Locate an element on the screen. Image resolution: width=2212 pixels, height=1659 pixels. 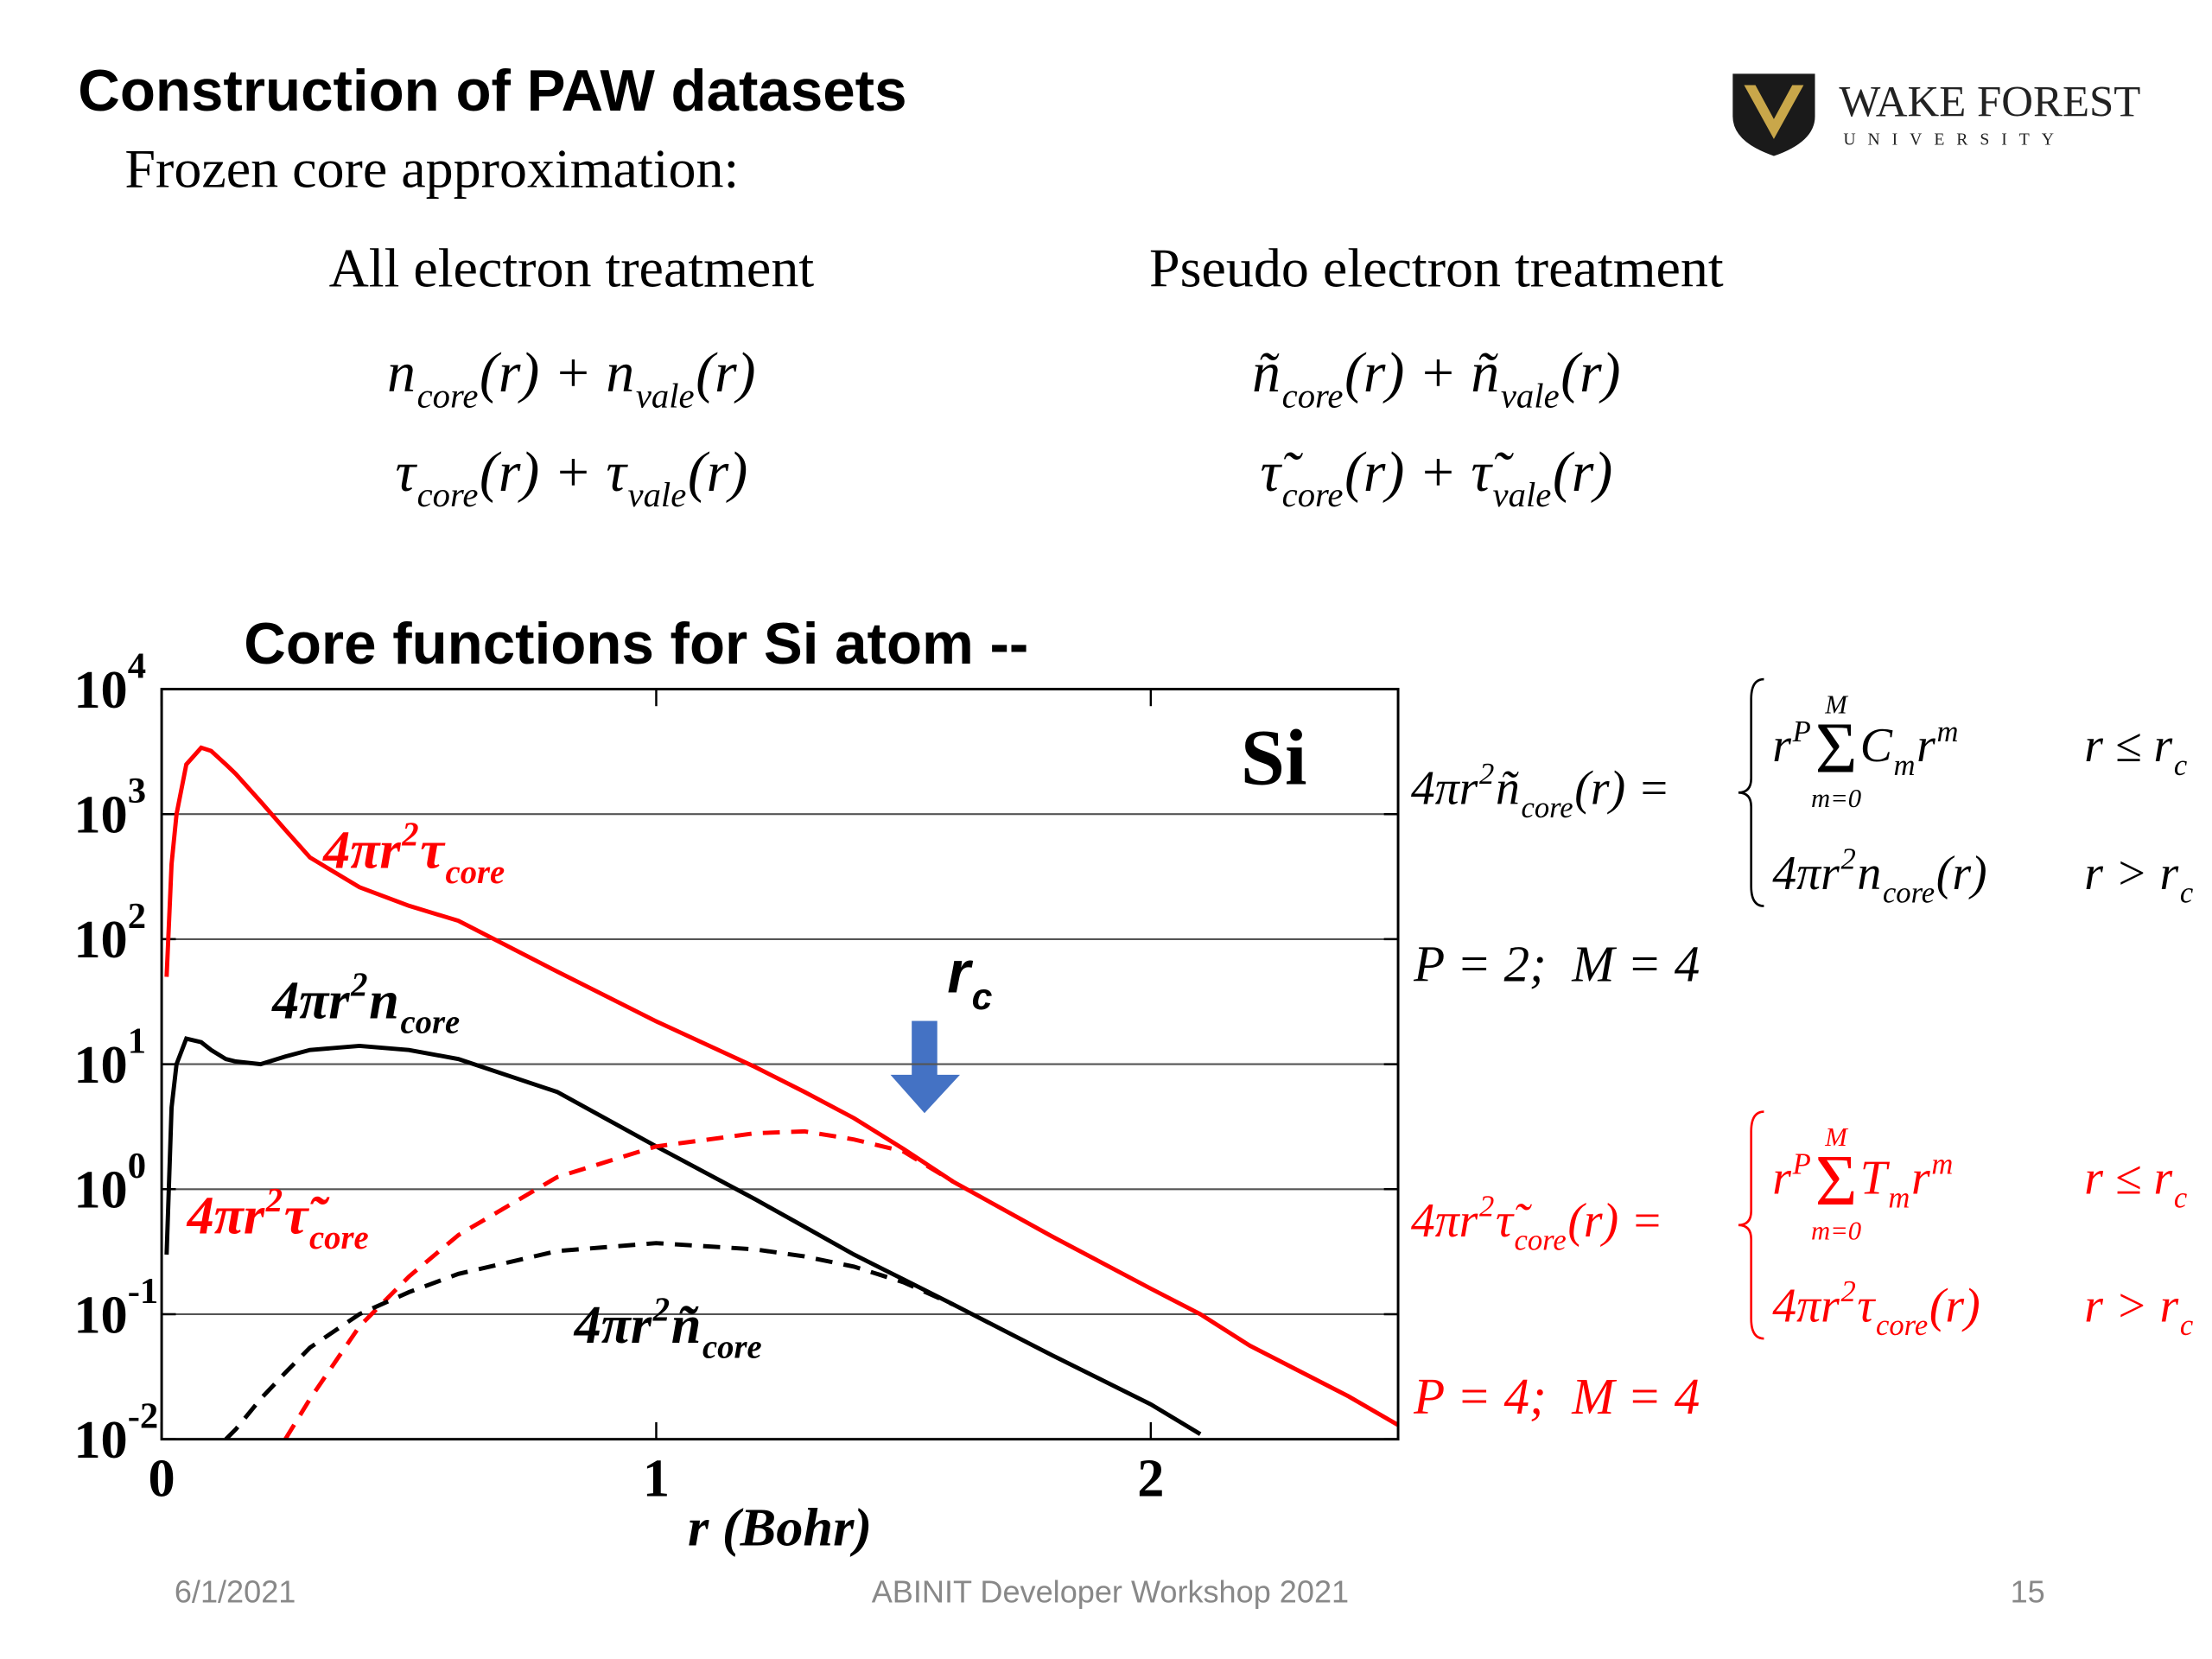
x-tick-label: 1 is located at coordinates (656, 1478).